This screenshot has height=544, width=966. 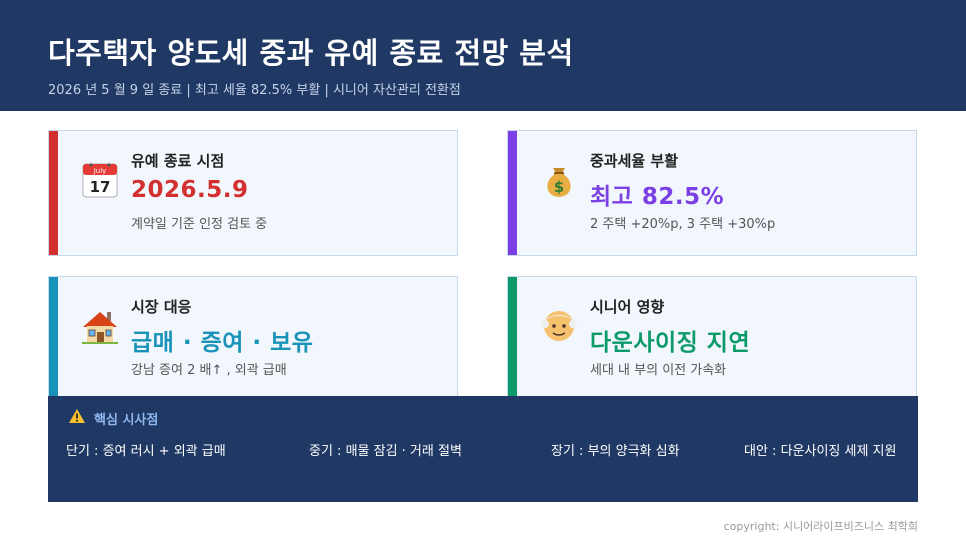 I want to click on card-description: 세대 내 부의 이전 가속화, so click(x=658, y=370).